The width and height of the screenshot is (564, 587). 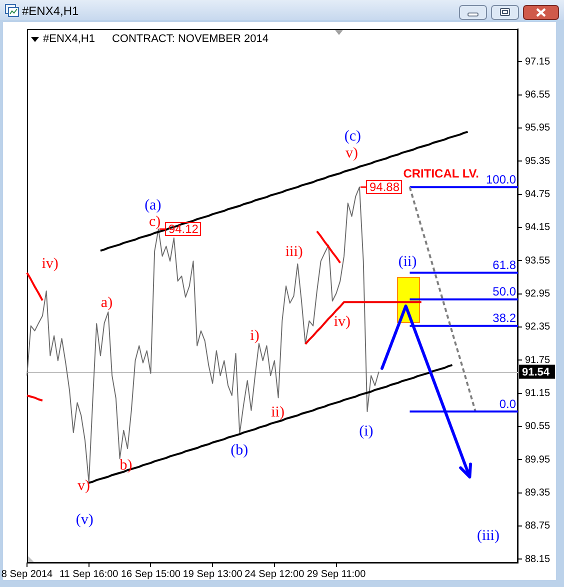 What do you see at coordinates (336, 574) in the screenshot?
I see `x-tick-label: 29 Sep 11:00` at bounding box center [336, 574].